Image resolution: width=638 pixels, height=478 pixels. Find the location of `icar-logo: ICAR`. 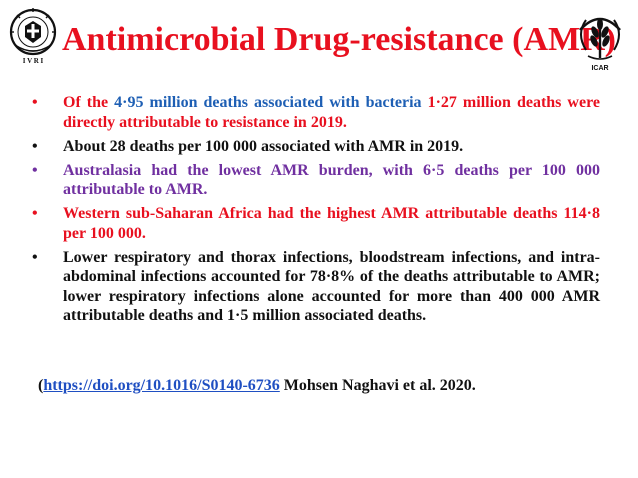

icar-logo: ICAR is located at coordinates (600, 41).